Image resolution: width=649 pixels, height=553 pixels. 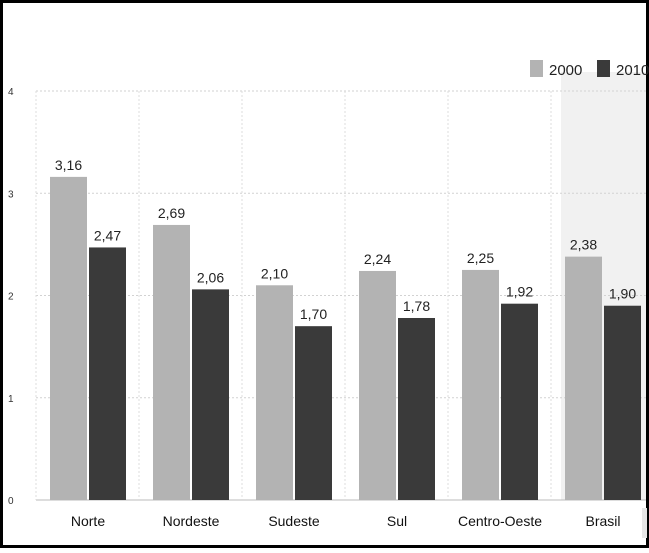 What do you see at coordinates (519, 292) in the screenshot?
I see `data-label-centro-oeste-2010: 1,92` at bounding box center [519, 292].